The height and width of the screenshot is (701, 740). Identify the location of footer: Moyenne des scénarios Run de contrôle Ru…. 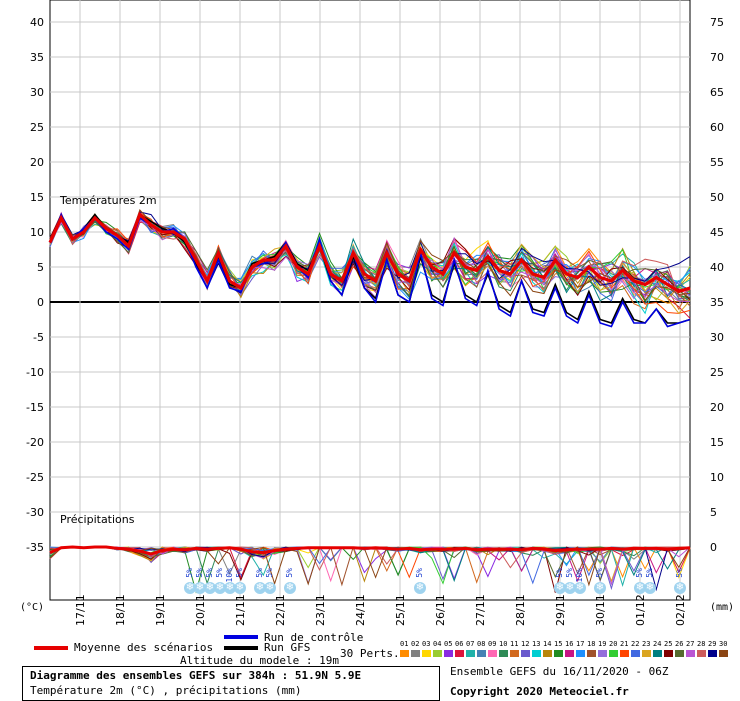
(370, 665).